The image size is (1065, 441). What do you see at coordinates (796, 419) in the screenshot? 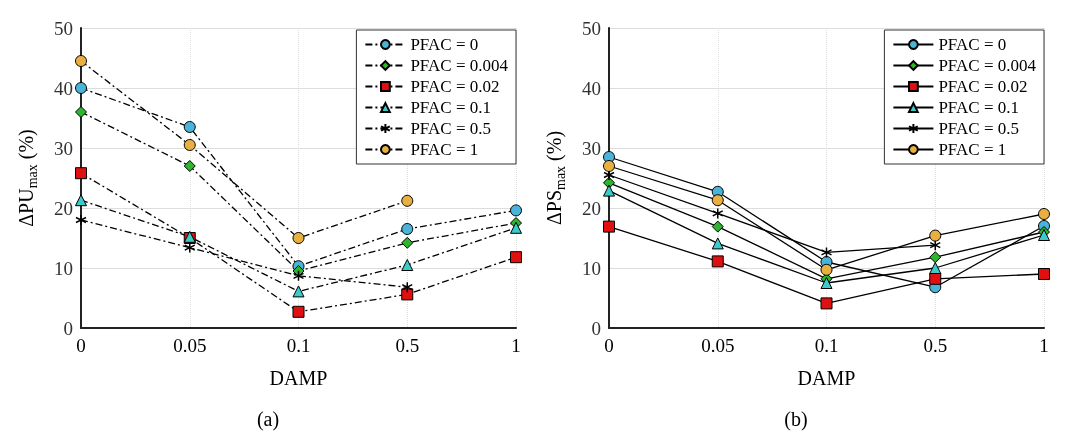
I see `text: (b)` at bounding box center [796, 419].